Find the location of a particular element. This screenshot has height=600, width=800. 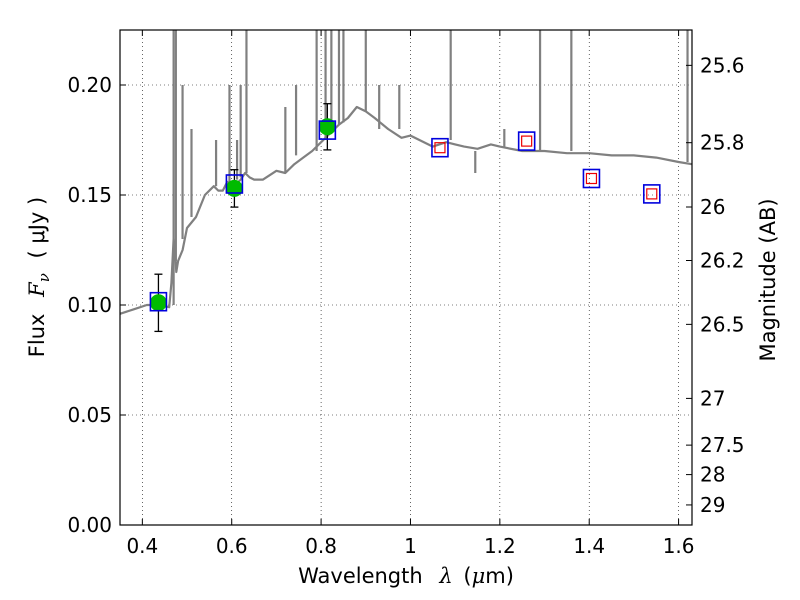

y2-tick-label: 26.5 is located at coordinates (722, 324).